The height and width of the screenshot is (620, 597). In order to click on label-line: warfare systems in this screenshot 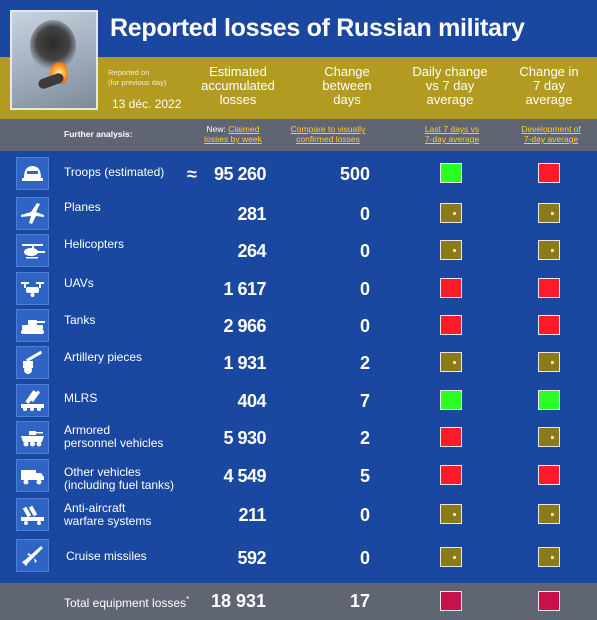, I will do `click(108, 521)`.